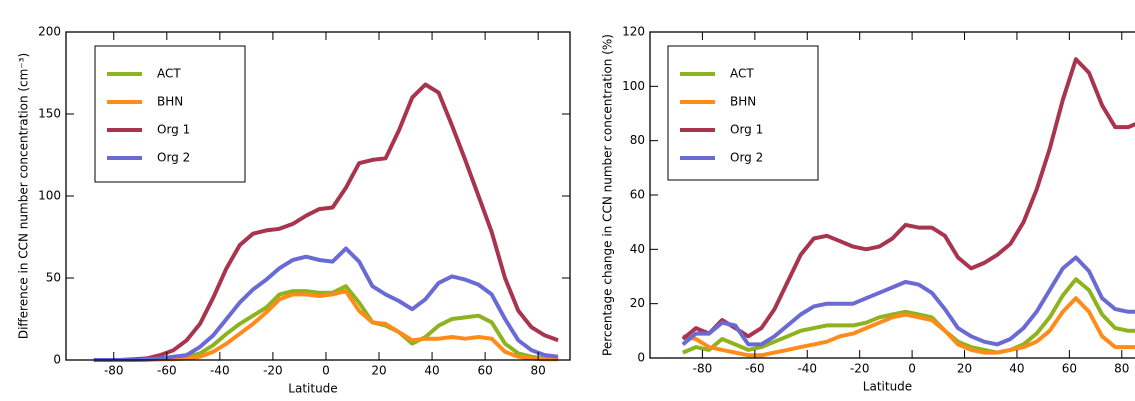 The image size is (1135, 401). What do you see at coordinates (637, 249) in the screenshot?
I see `y-tick-label: 40` at bounding box center [637, 249].